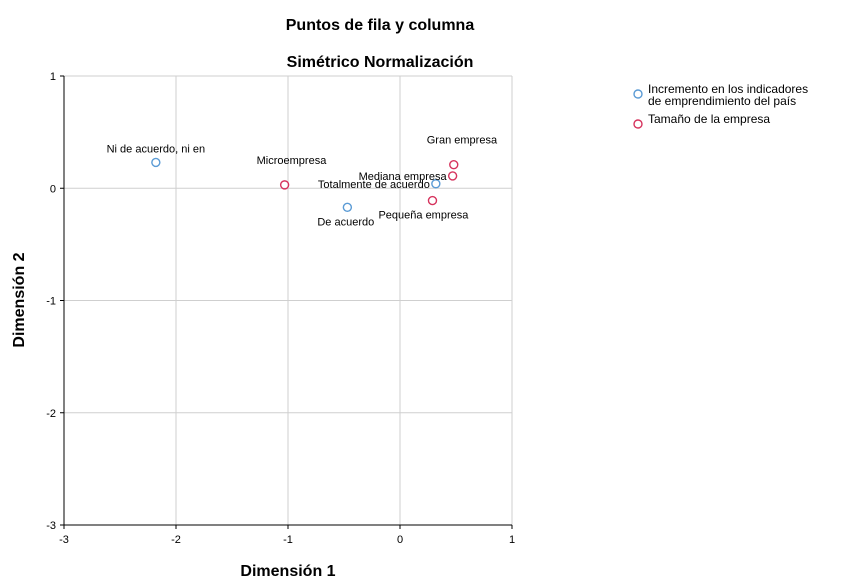  Describe the element at coordinates (19, 299) in the screenshot. I see `y-axis-title: Dimensión 2` at that location.